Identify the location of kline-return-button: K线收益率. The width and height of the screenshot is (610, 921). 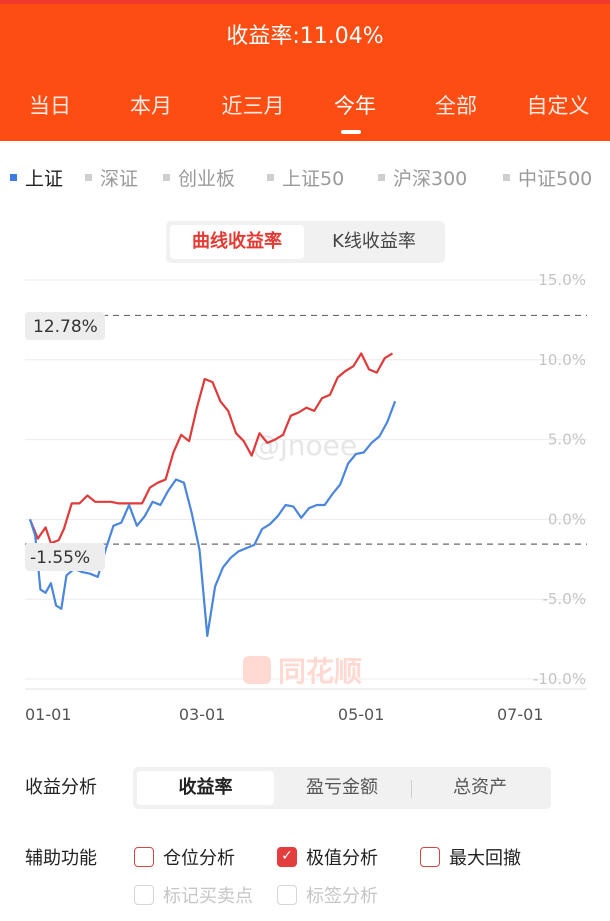
(374, 241).